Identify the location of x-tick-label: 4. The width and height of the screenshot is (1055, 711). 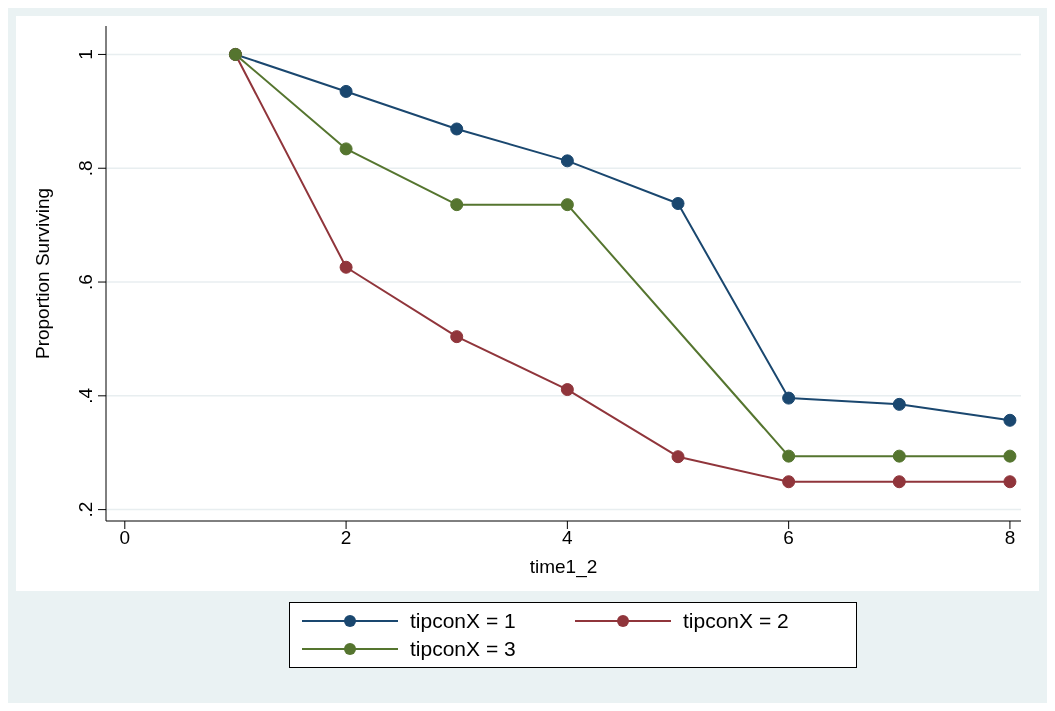
(568, 538).